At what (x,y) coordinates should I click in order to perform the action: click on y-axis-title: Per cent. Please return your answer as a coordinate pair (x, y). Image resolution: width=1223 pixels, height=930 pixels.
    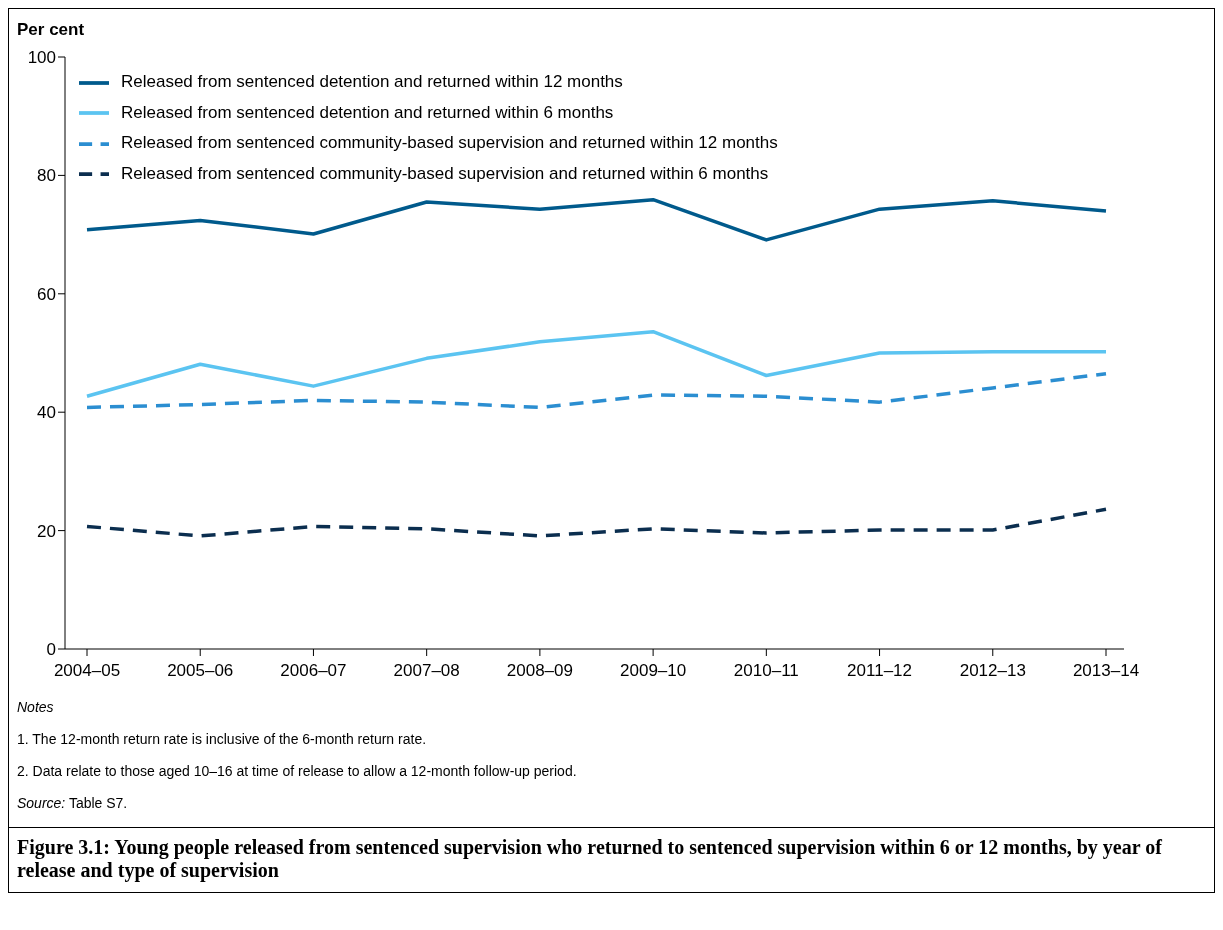
    Looking at the image, I should click on (51, 29).